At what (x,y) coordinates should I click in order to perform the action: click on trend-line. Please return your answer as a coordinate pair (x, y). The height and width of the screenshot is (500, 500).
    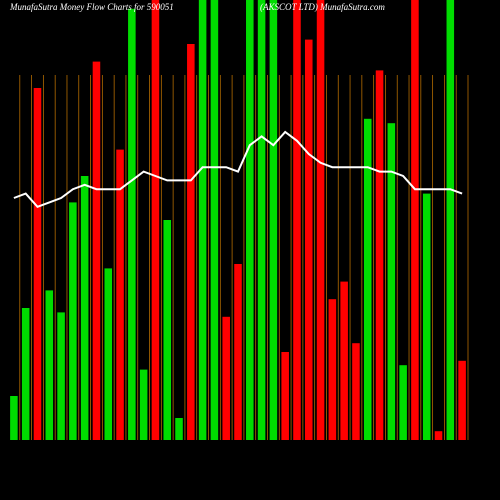
    Looking at the image, I should click on (238, 169).